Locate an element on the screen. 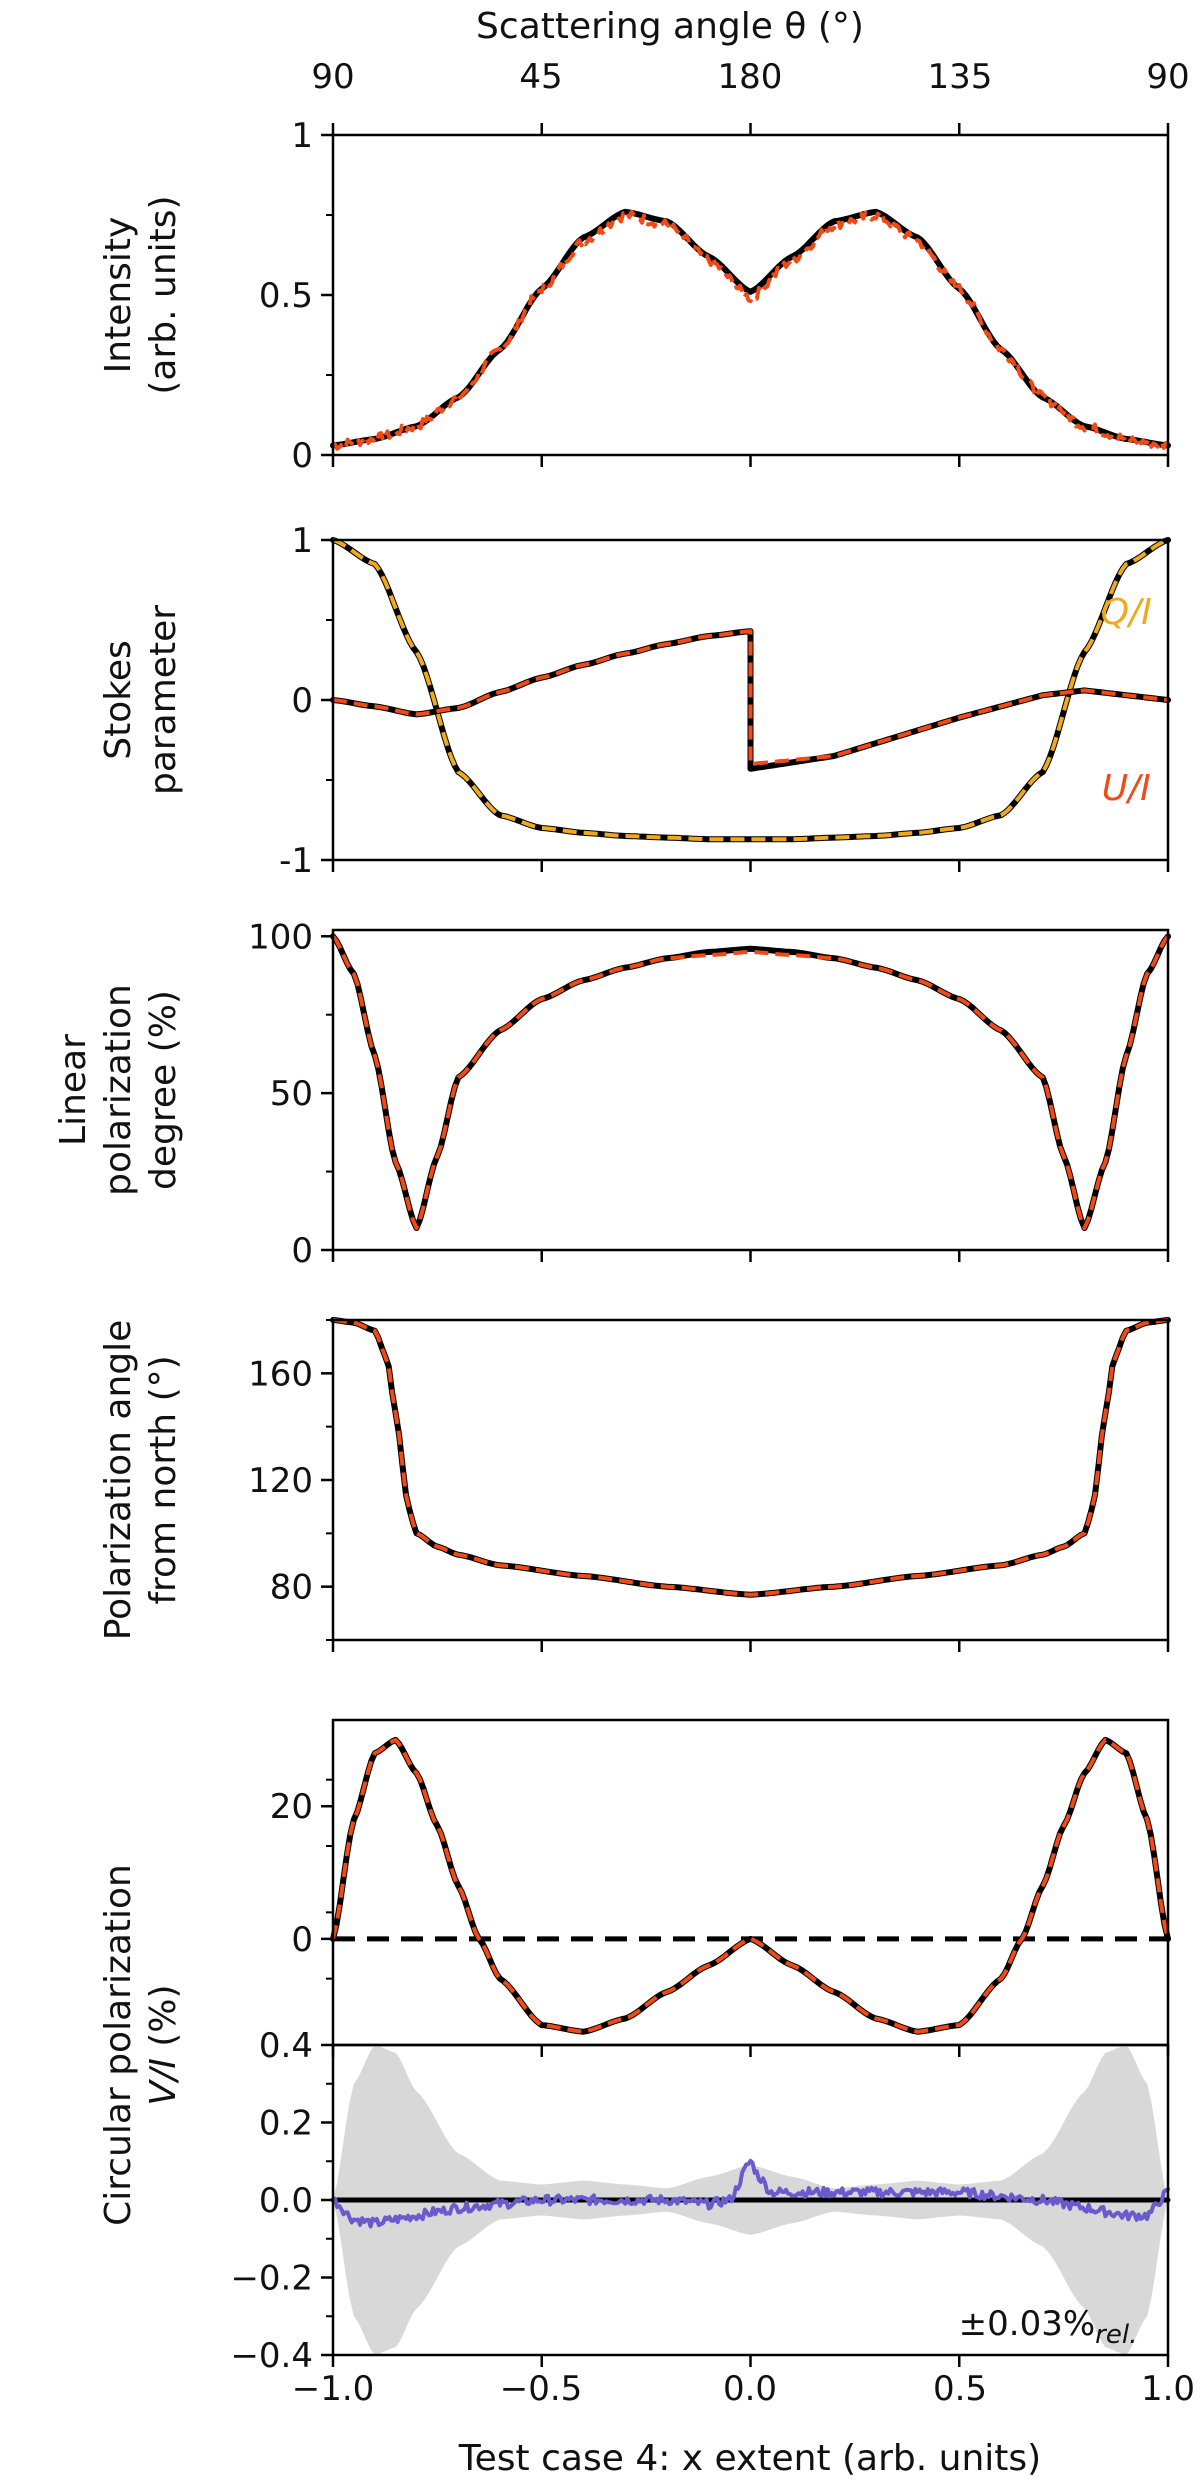  top-axis-title: Scattering angle θ (°) is located at coordinates (670, 26).